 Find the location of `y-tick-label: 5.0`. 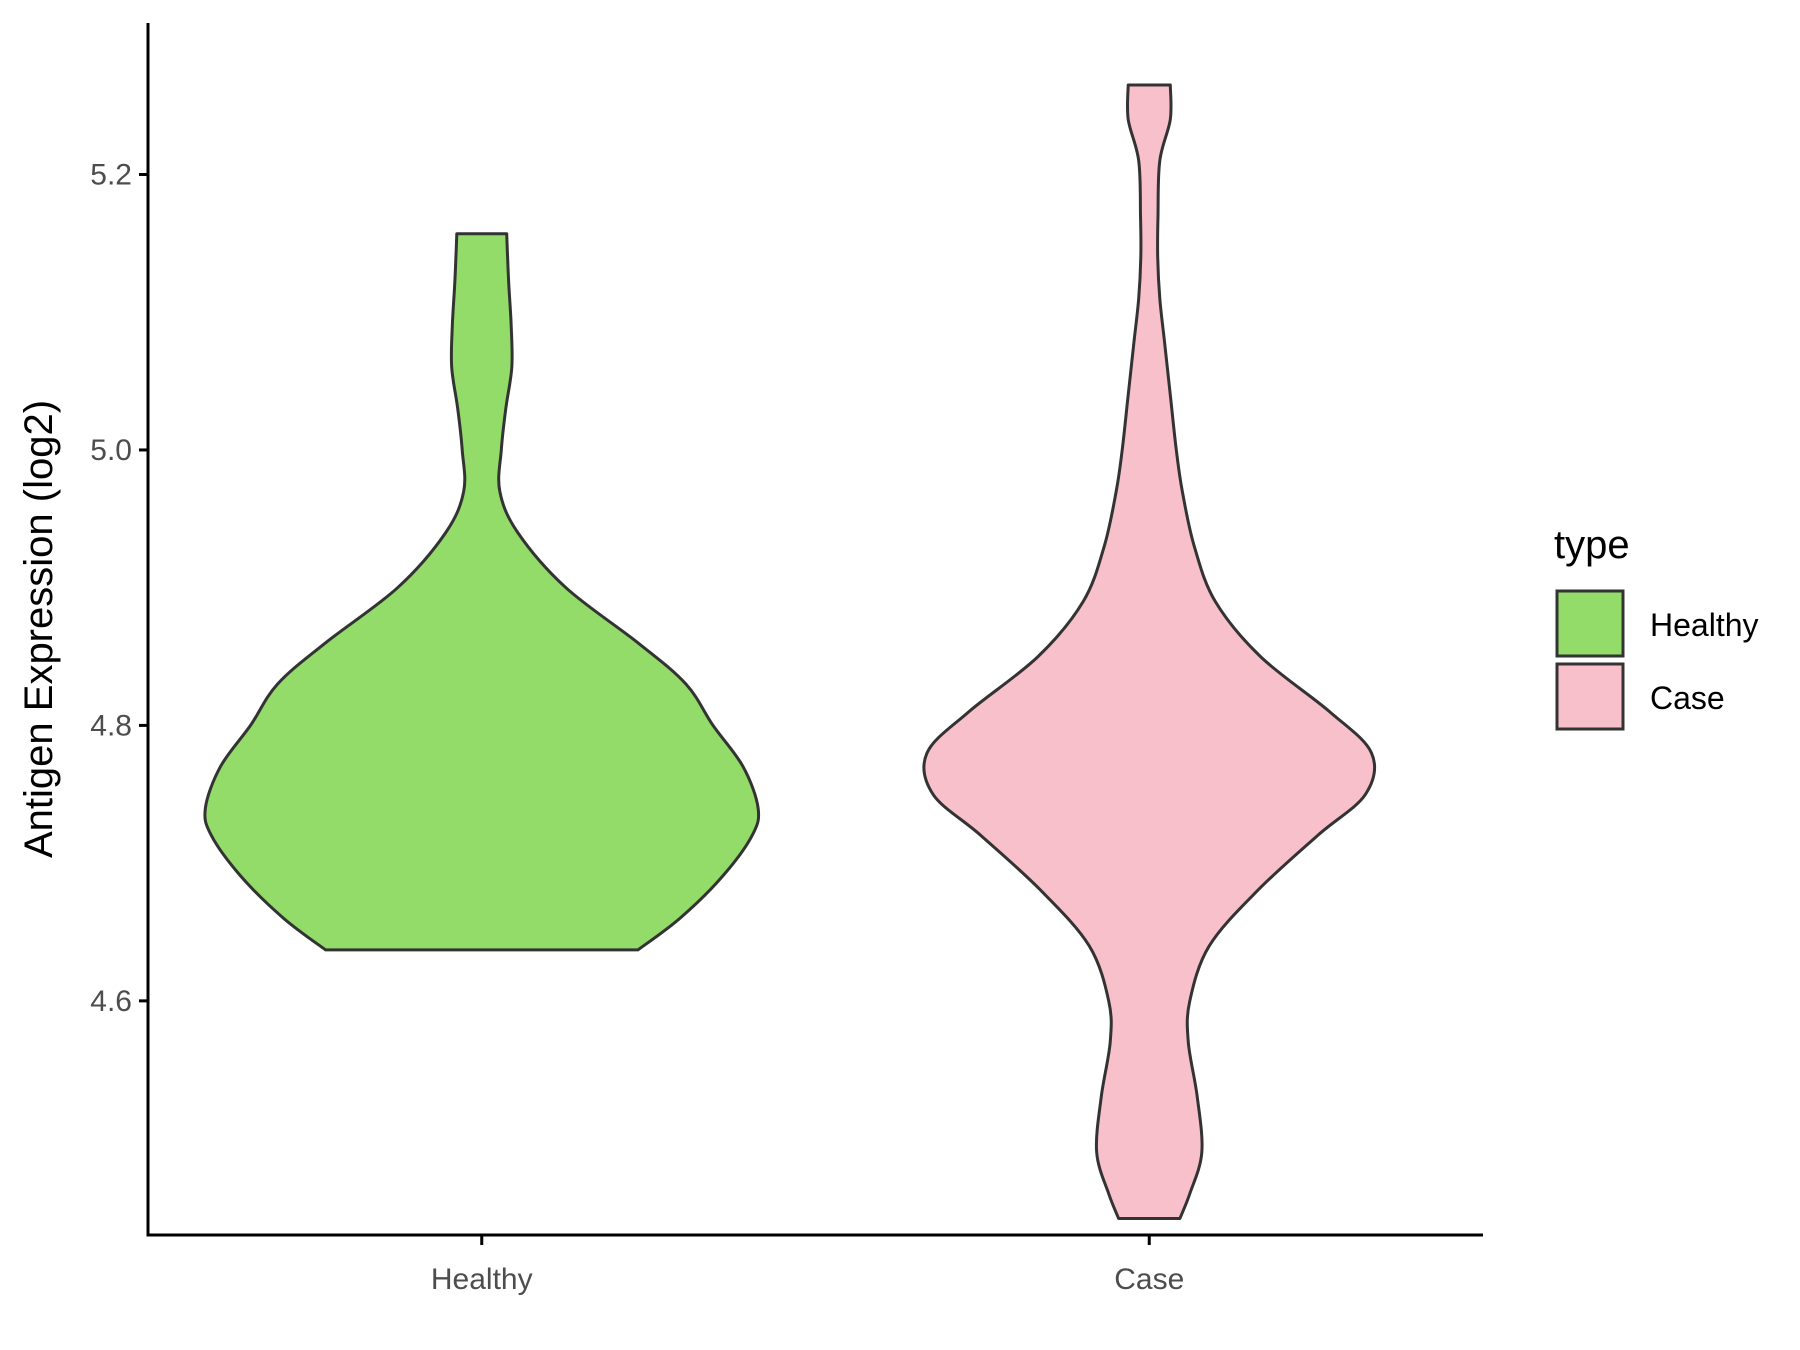

y-tick-label: 5.0 is located at coordinates (111, 450).